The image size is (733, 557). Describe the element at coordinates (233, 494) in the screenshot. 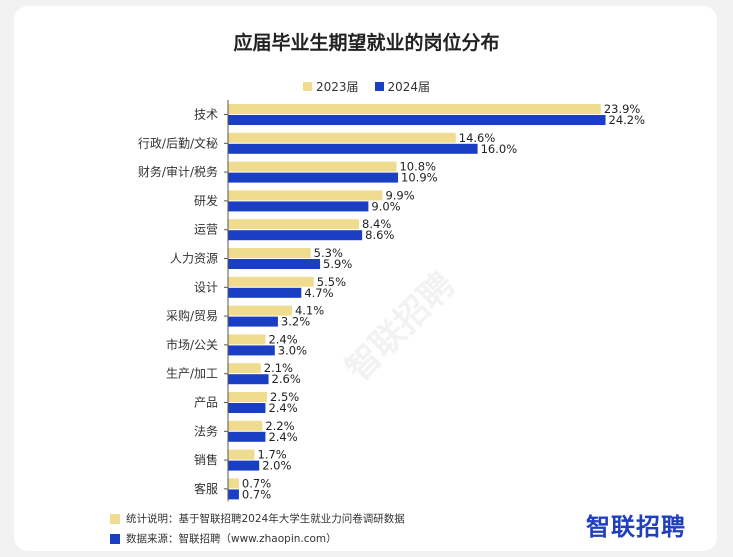

I see `bar-2024届-客服` at that location.